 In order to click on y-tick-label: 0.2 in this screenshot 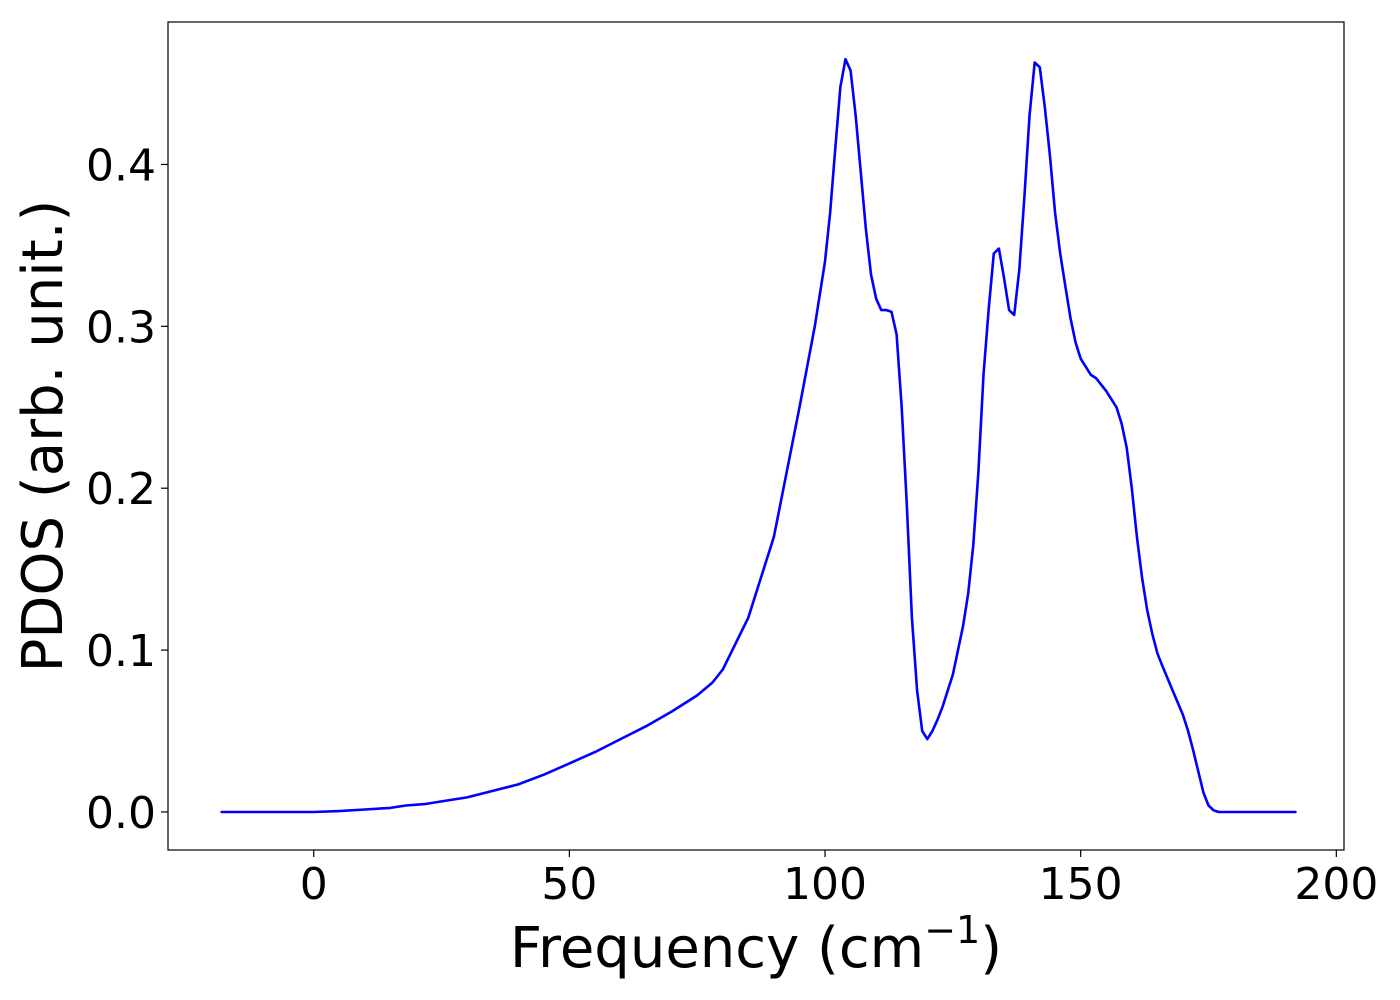, I will do `click(121, 489)`.